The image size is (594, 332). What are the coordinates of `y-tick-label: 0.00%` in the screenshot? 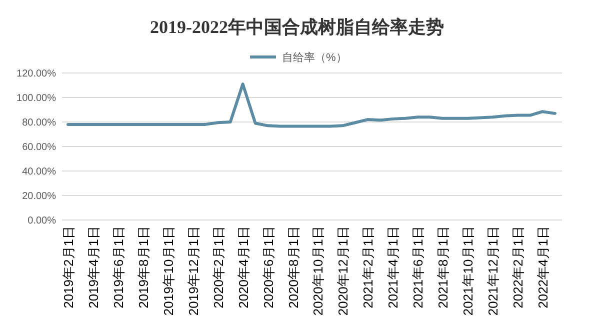 It's located at (42, 221).